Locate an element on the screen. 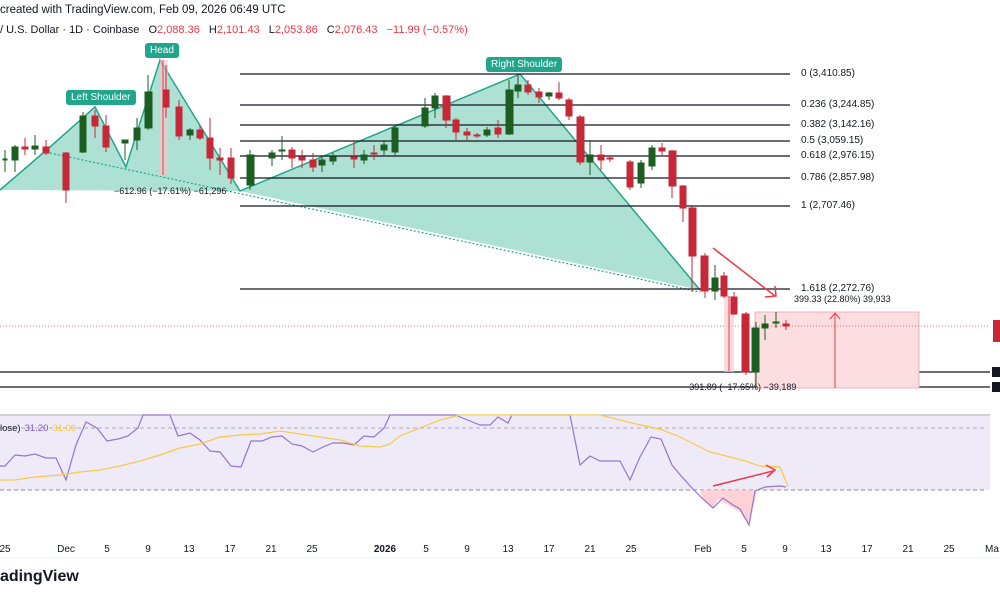 Image resolution: width=1000 pixels, height=600 pixels. x-tick: Feb is located at coordinates (703, 549).